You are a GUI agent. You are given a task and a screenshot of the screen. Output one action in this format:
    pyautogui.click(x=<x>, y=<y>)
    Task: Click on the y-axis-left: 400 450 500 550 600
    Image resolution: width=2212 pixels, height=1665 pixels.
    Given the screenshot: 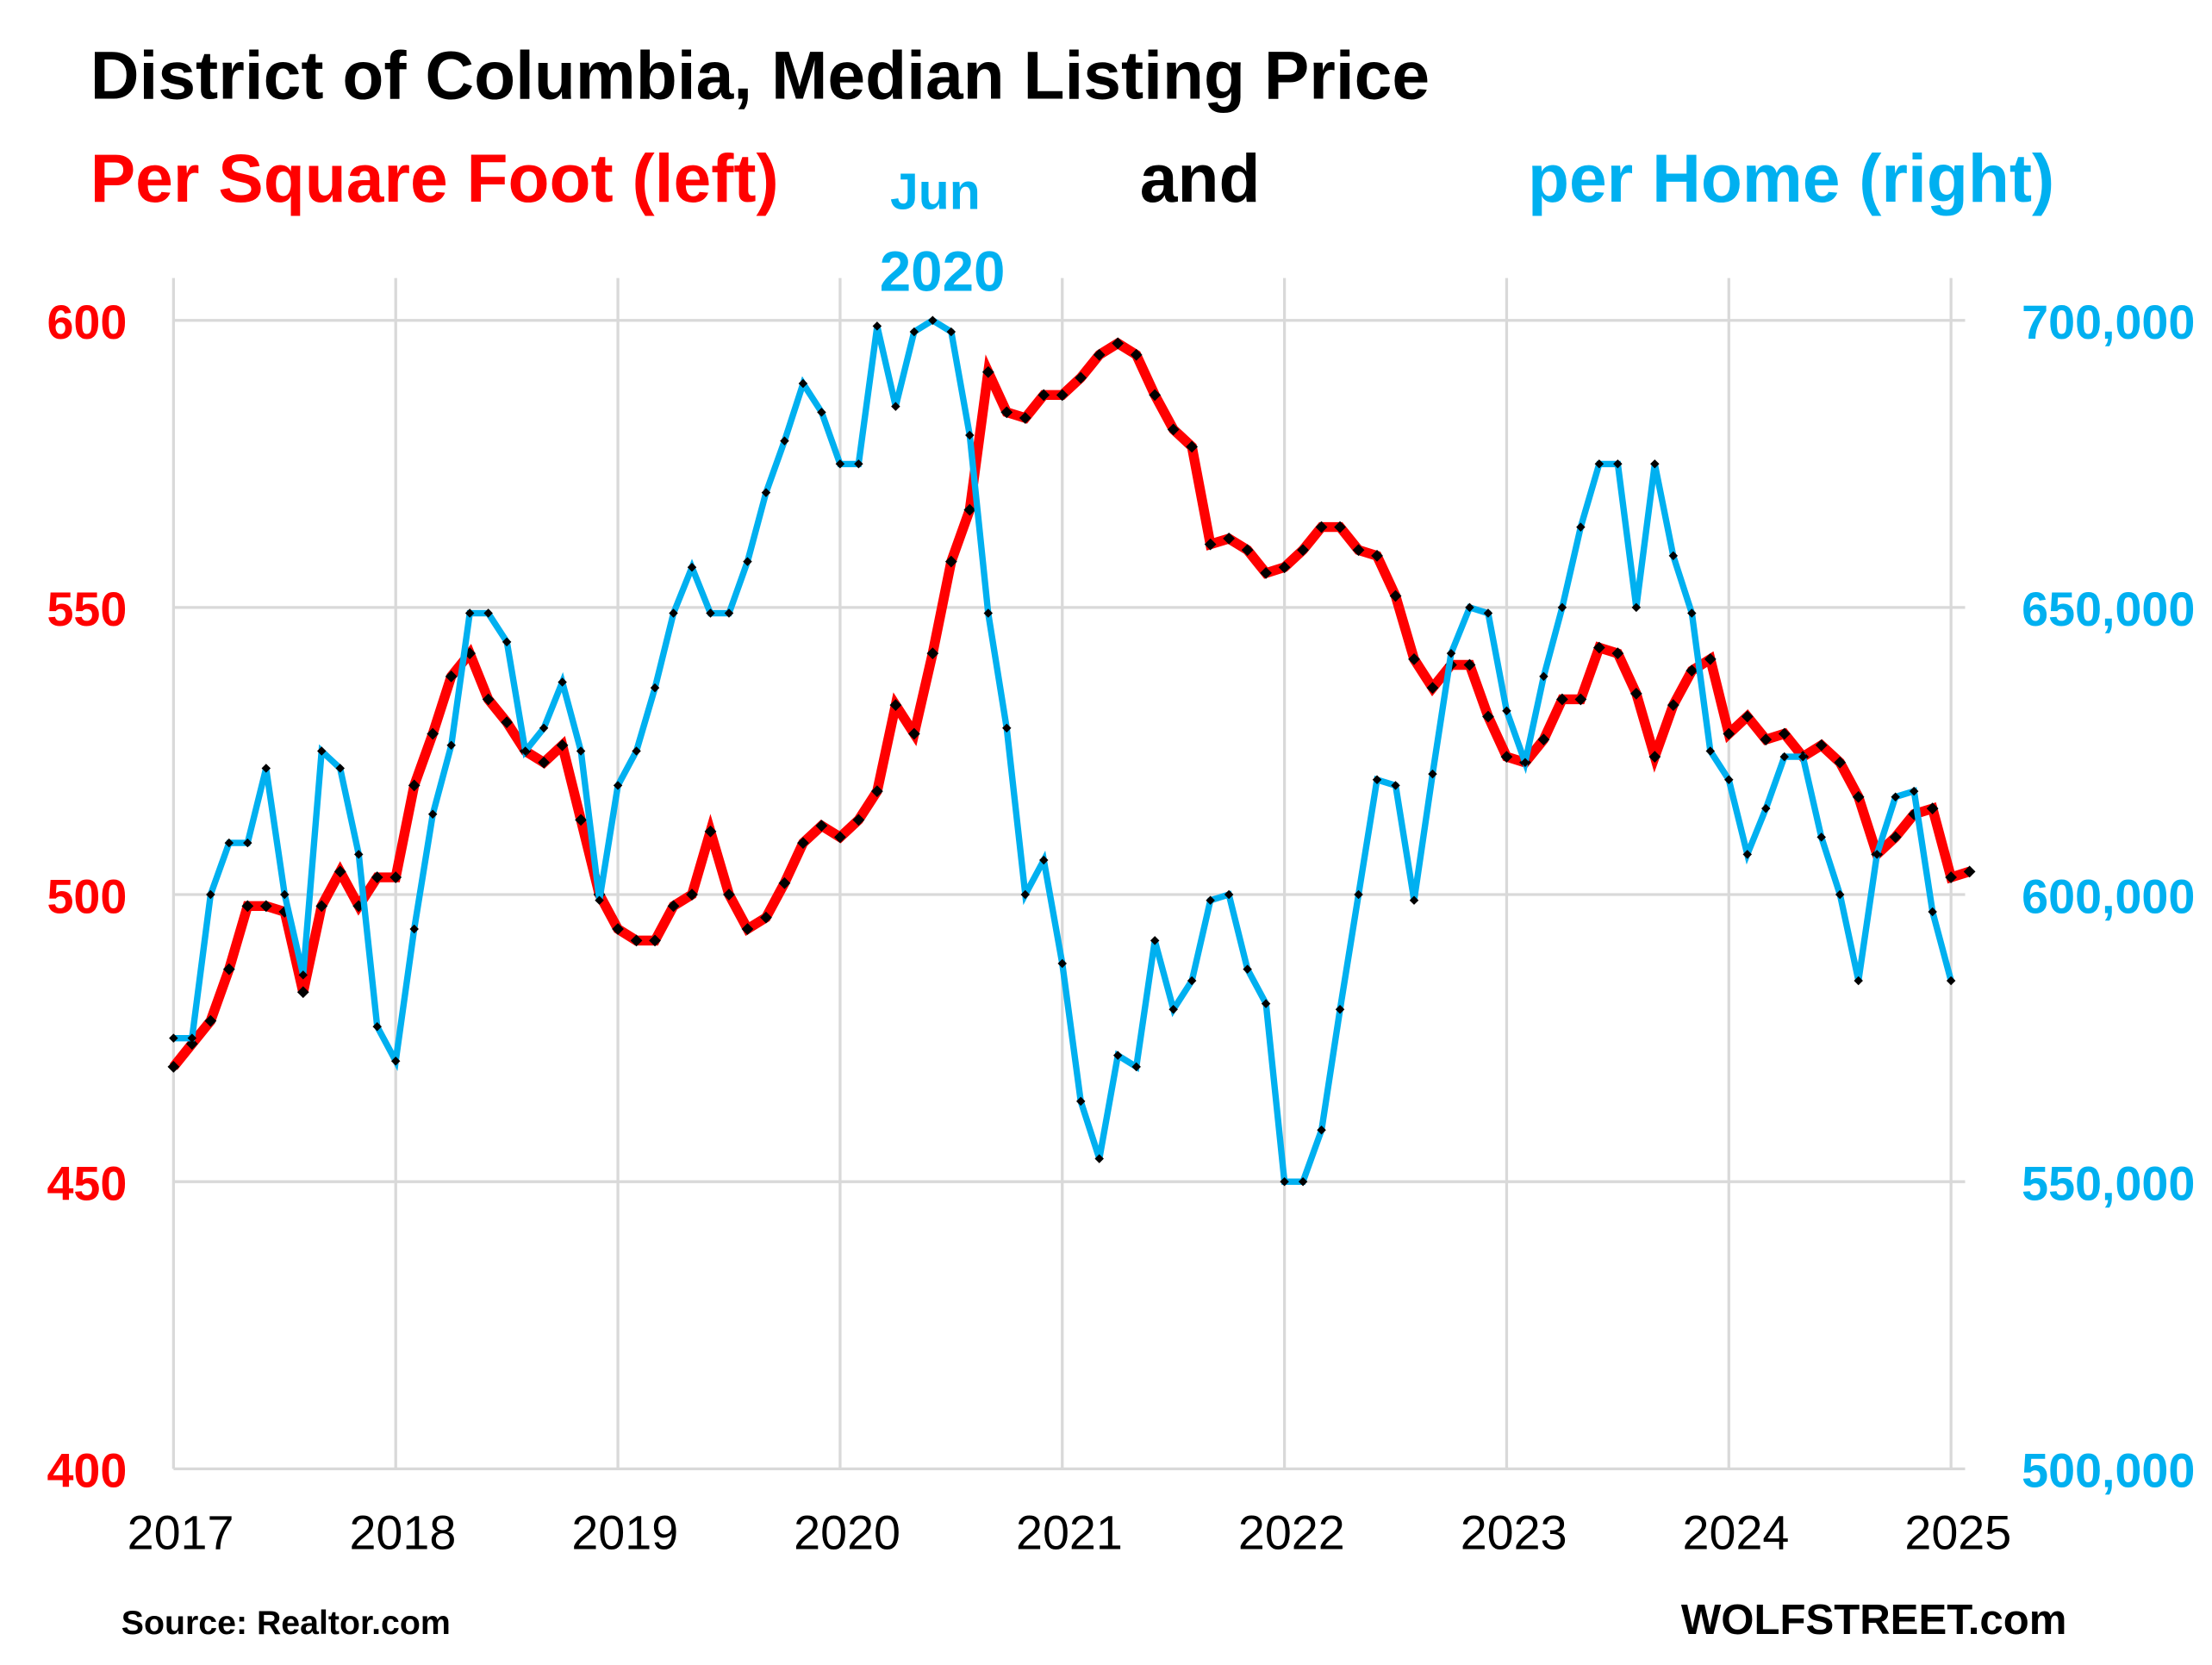 What is the action you would take?
    pyautogui.click(x=87, y=897)
    